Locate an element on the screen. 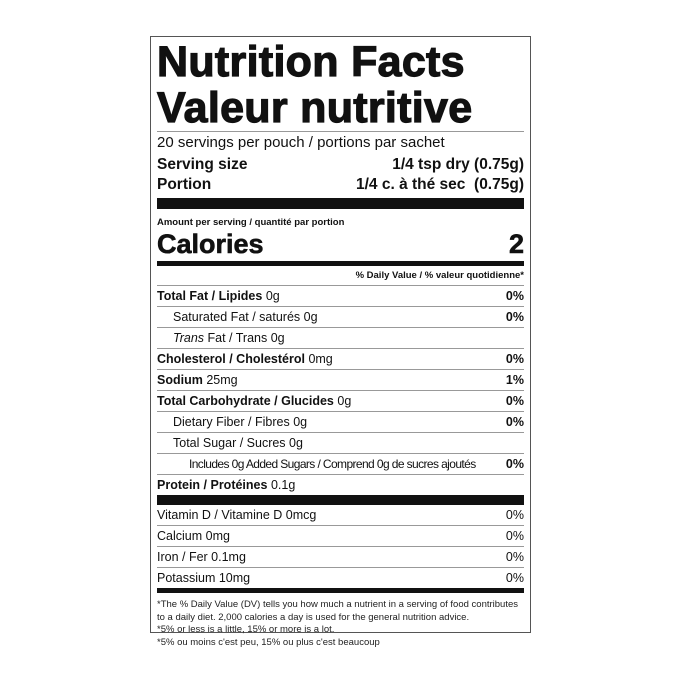 Image resolution: width=679 pixels, height=679 pixels. nutrient-amount: 25mg is located at coordinates (222, 380).